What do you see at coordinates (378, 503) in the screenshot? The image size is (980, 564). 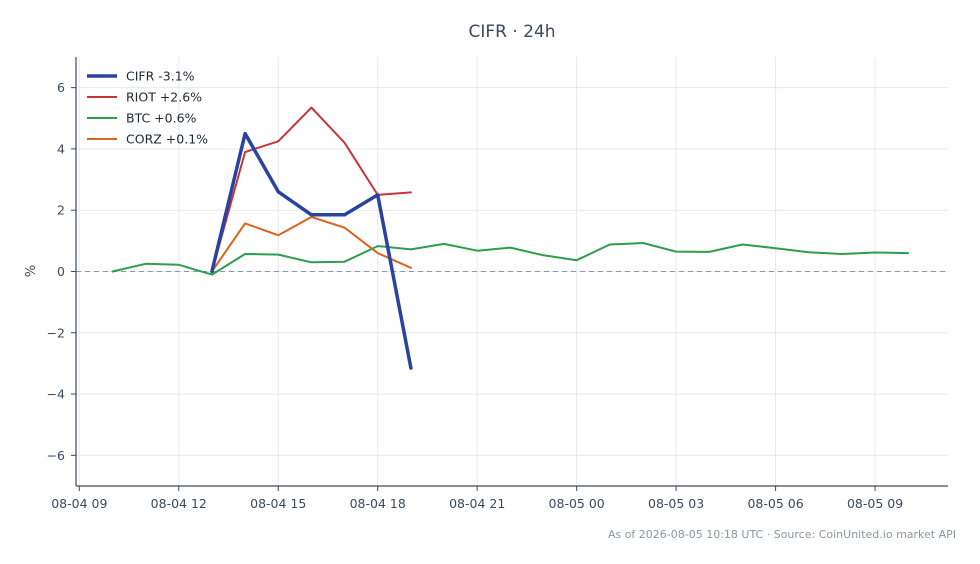 I see `x-tick-label: 08-04 18` at bounding box center [378, 503].